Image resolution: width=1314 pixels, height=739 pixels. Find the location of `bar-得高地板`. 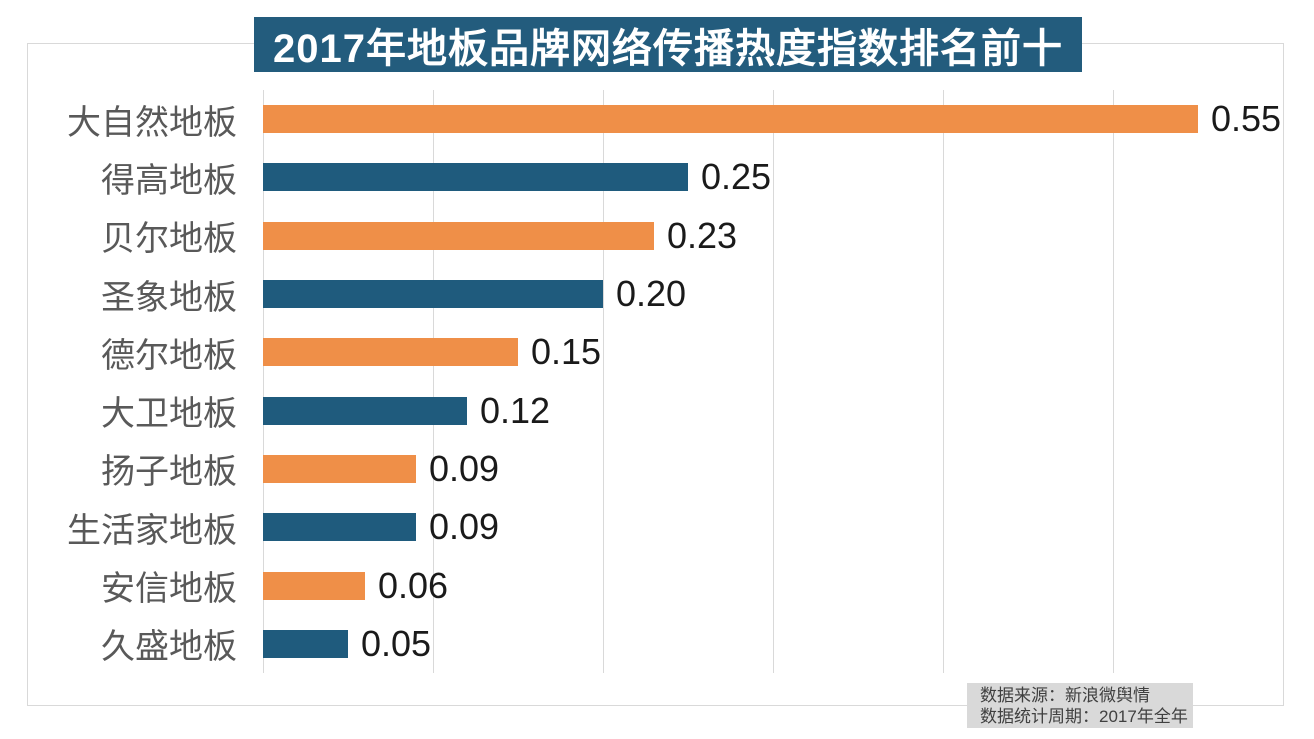

bar-得高地板 is located at coordinates (475, 177).